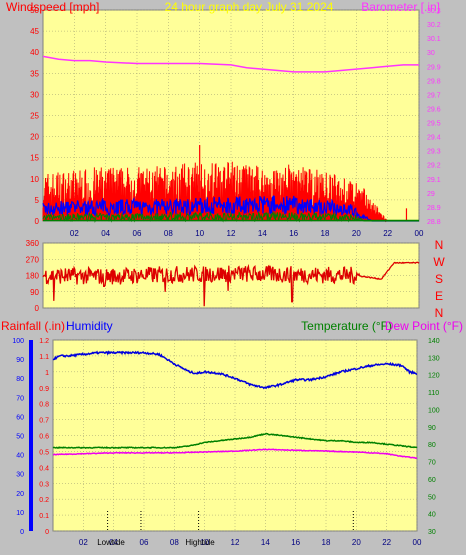 This screenshot has width=466, height=555. I want to click on barometer-tick-label: 29.2, so click(434, 166).